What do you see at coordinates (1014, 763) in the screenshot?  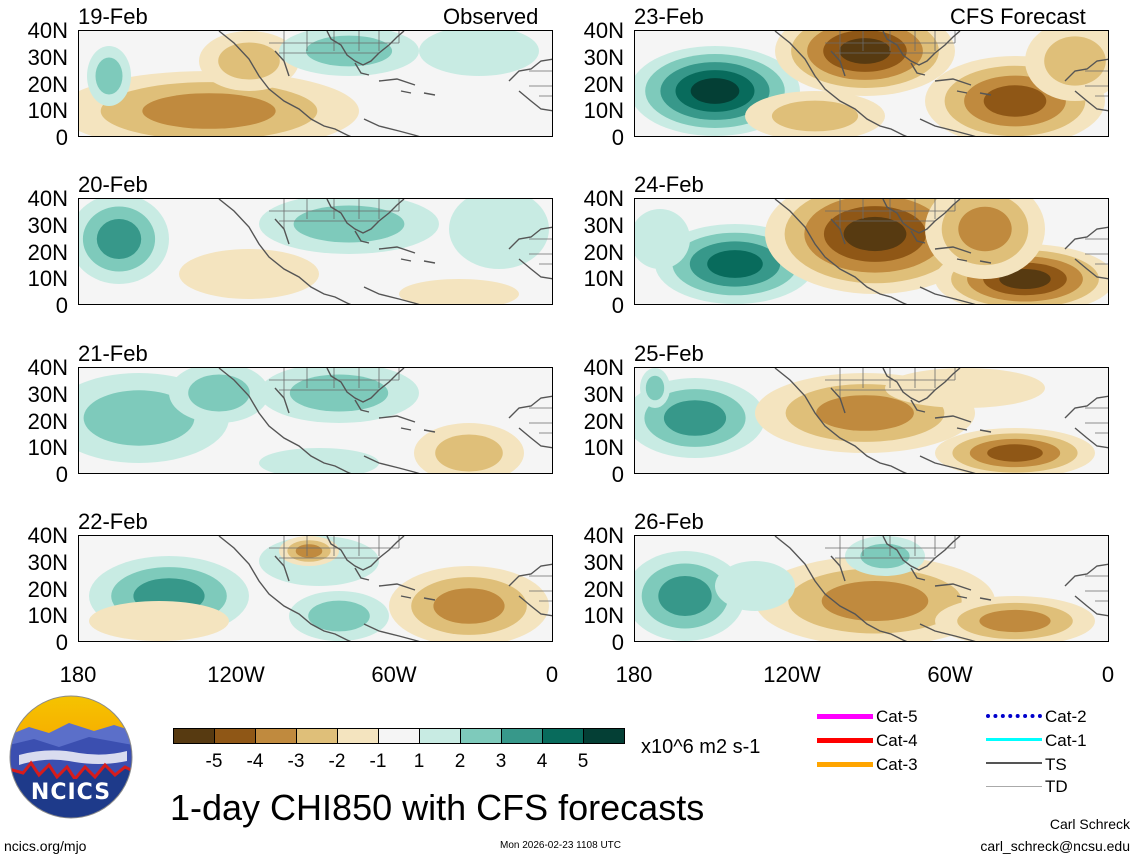 I see `legend-line-ts` at bounding box center [1014, 763].